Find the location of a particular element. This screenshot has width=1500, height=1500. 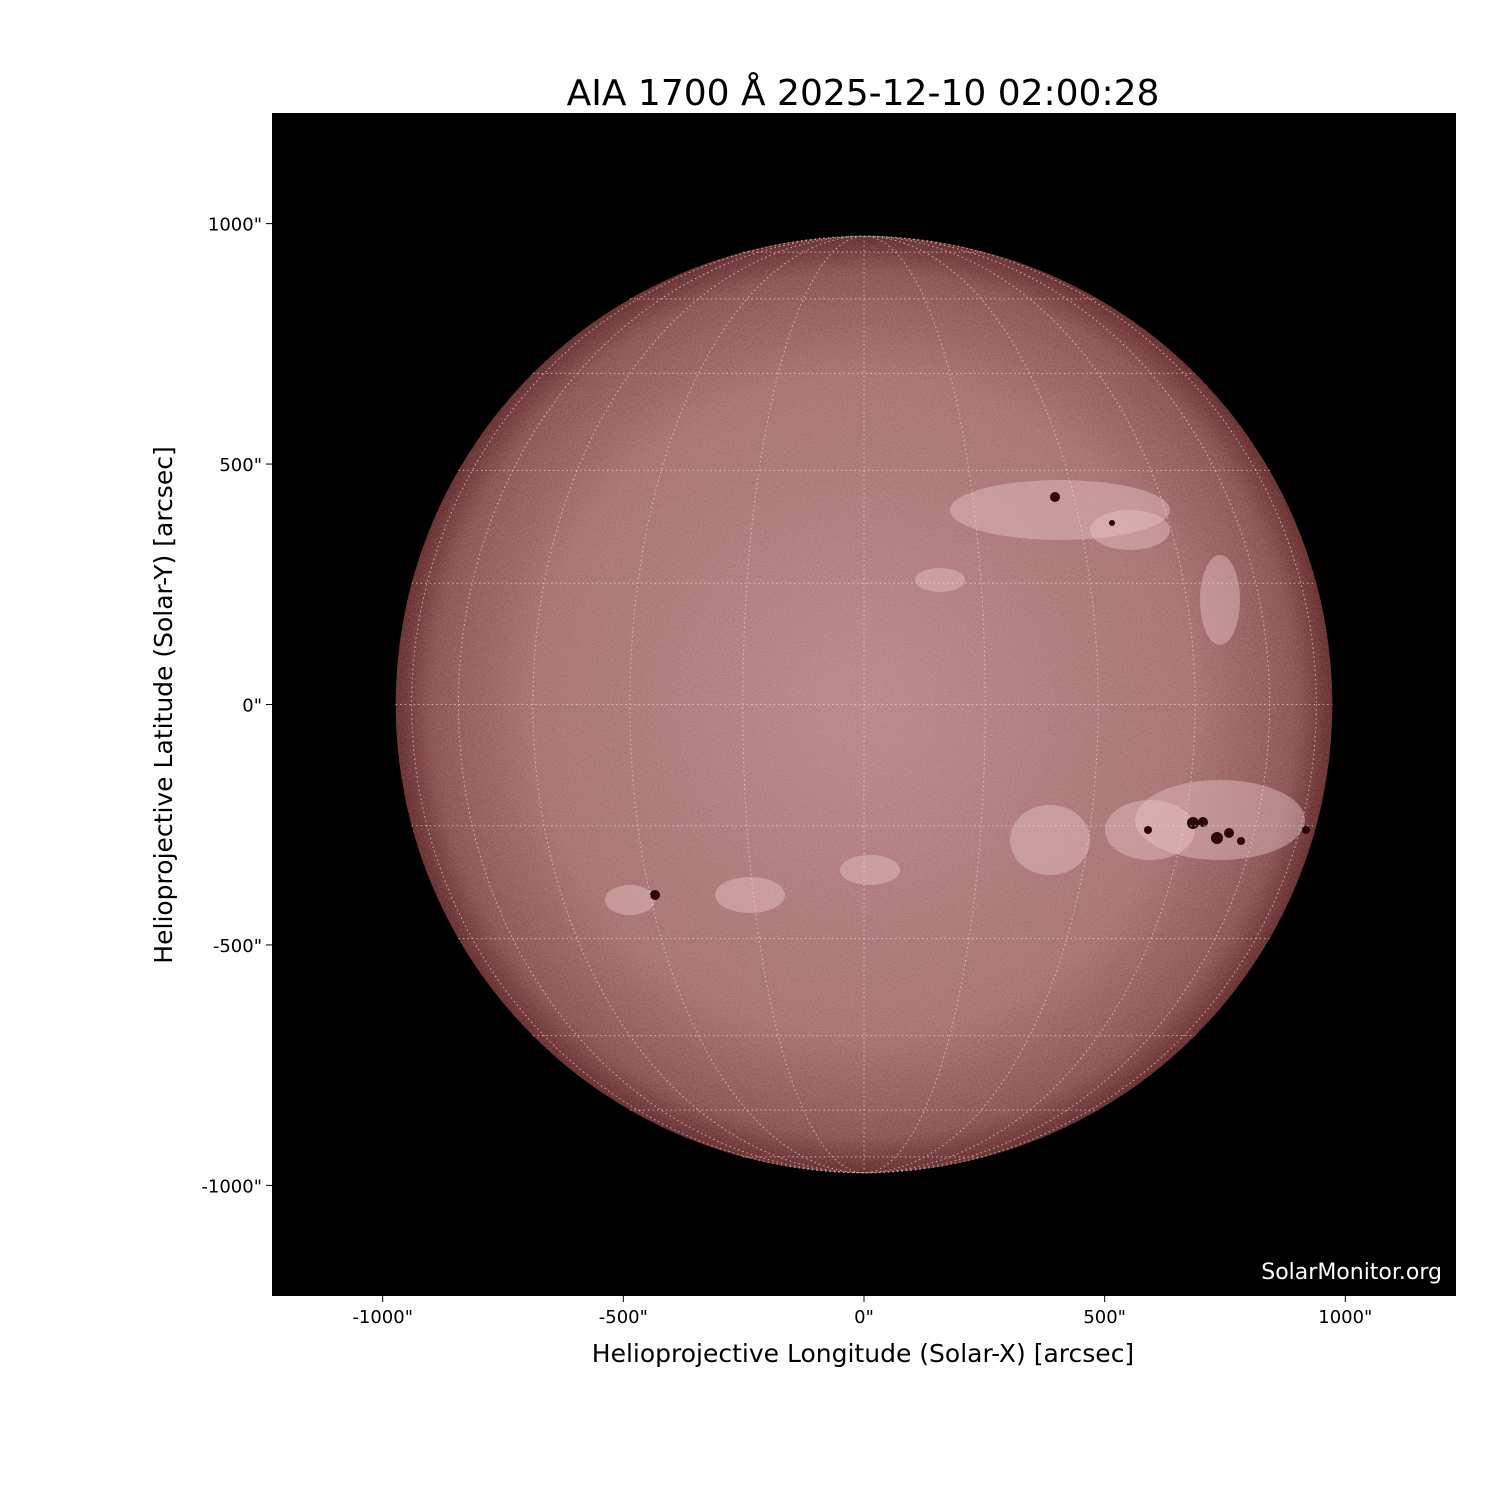

x-tick-label: -1000" is located at coordinates (382, 1317).